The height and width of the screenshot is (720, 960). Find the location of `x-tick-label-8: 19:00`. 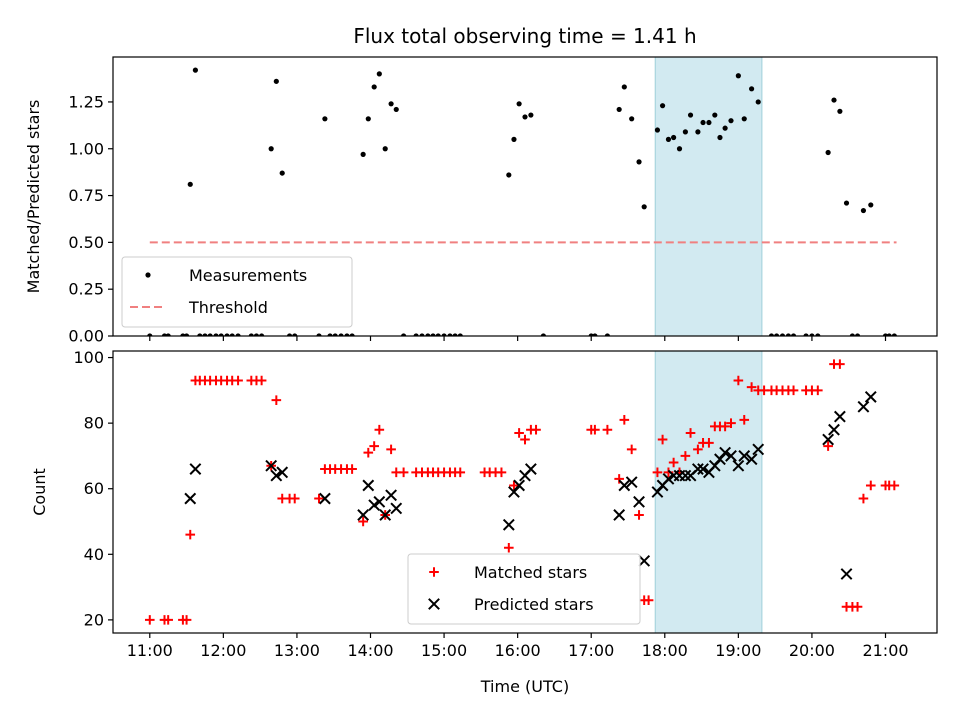

x-tick-label-8: 19:00 is located at coordinates (738, 650).